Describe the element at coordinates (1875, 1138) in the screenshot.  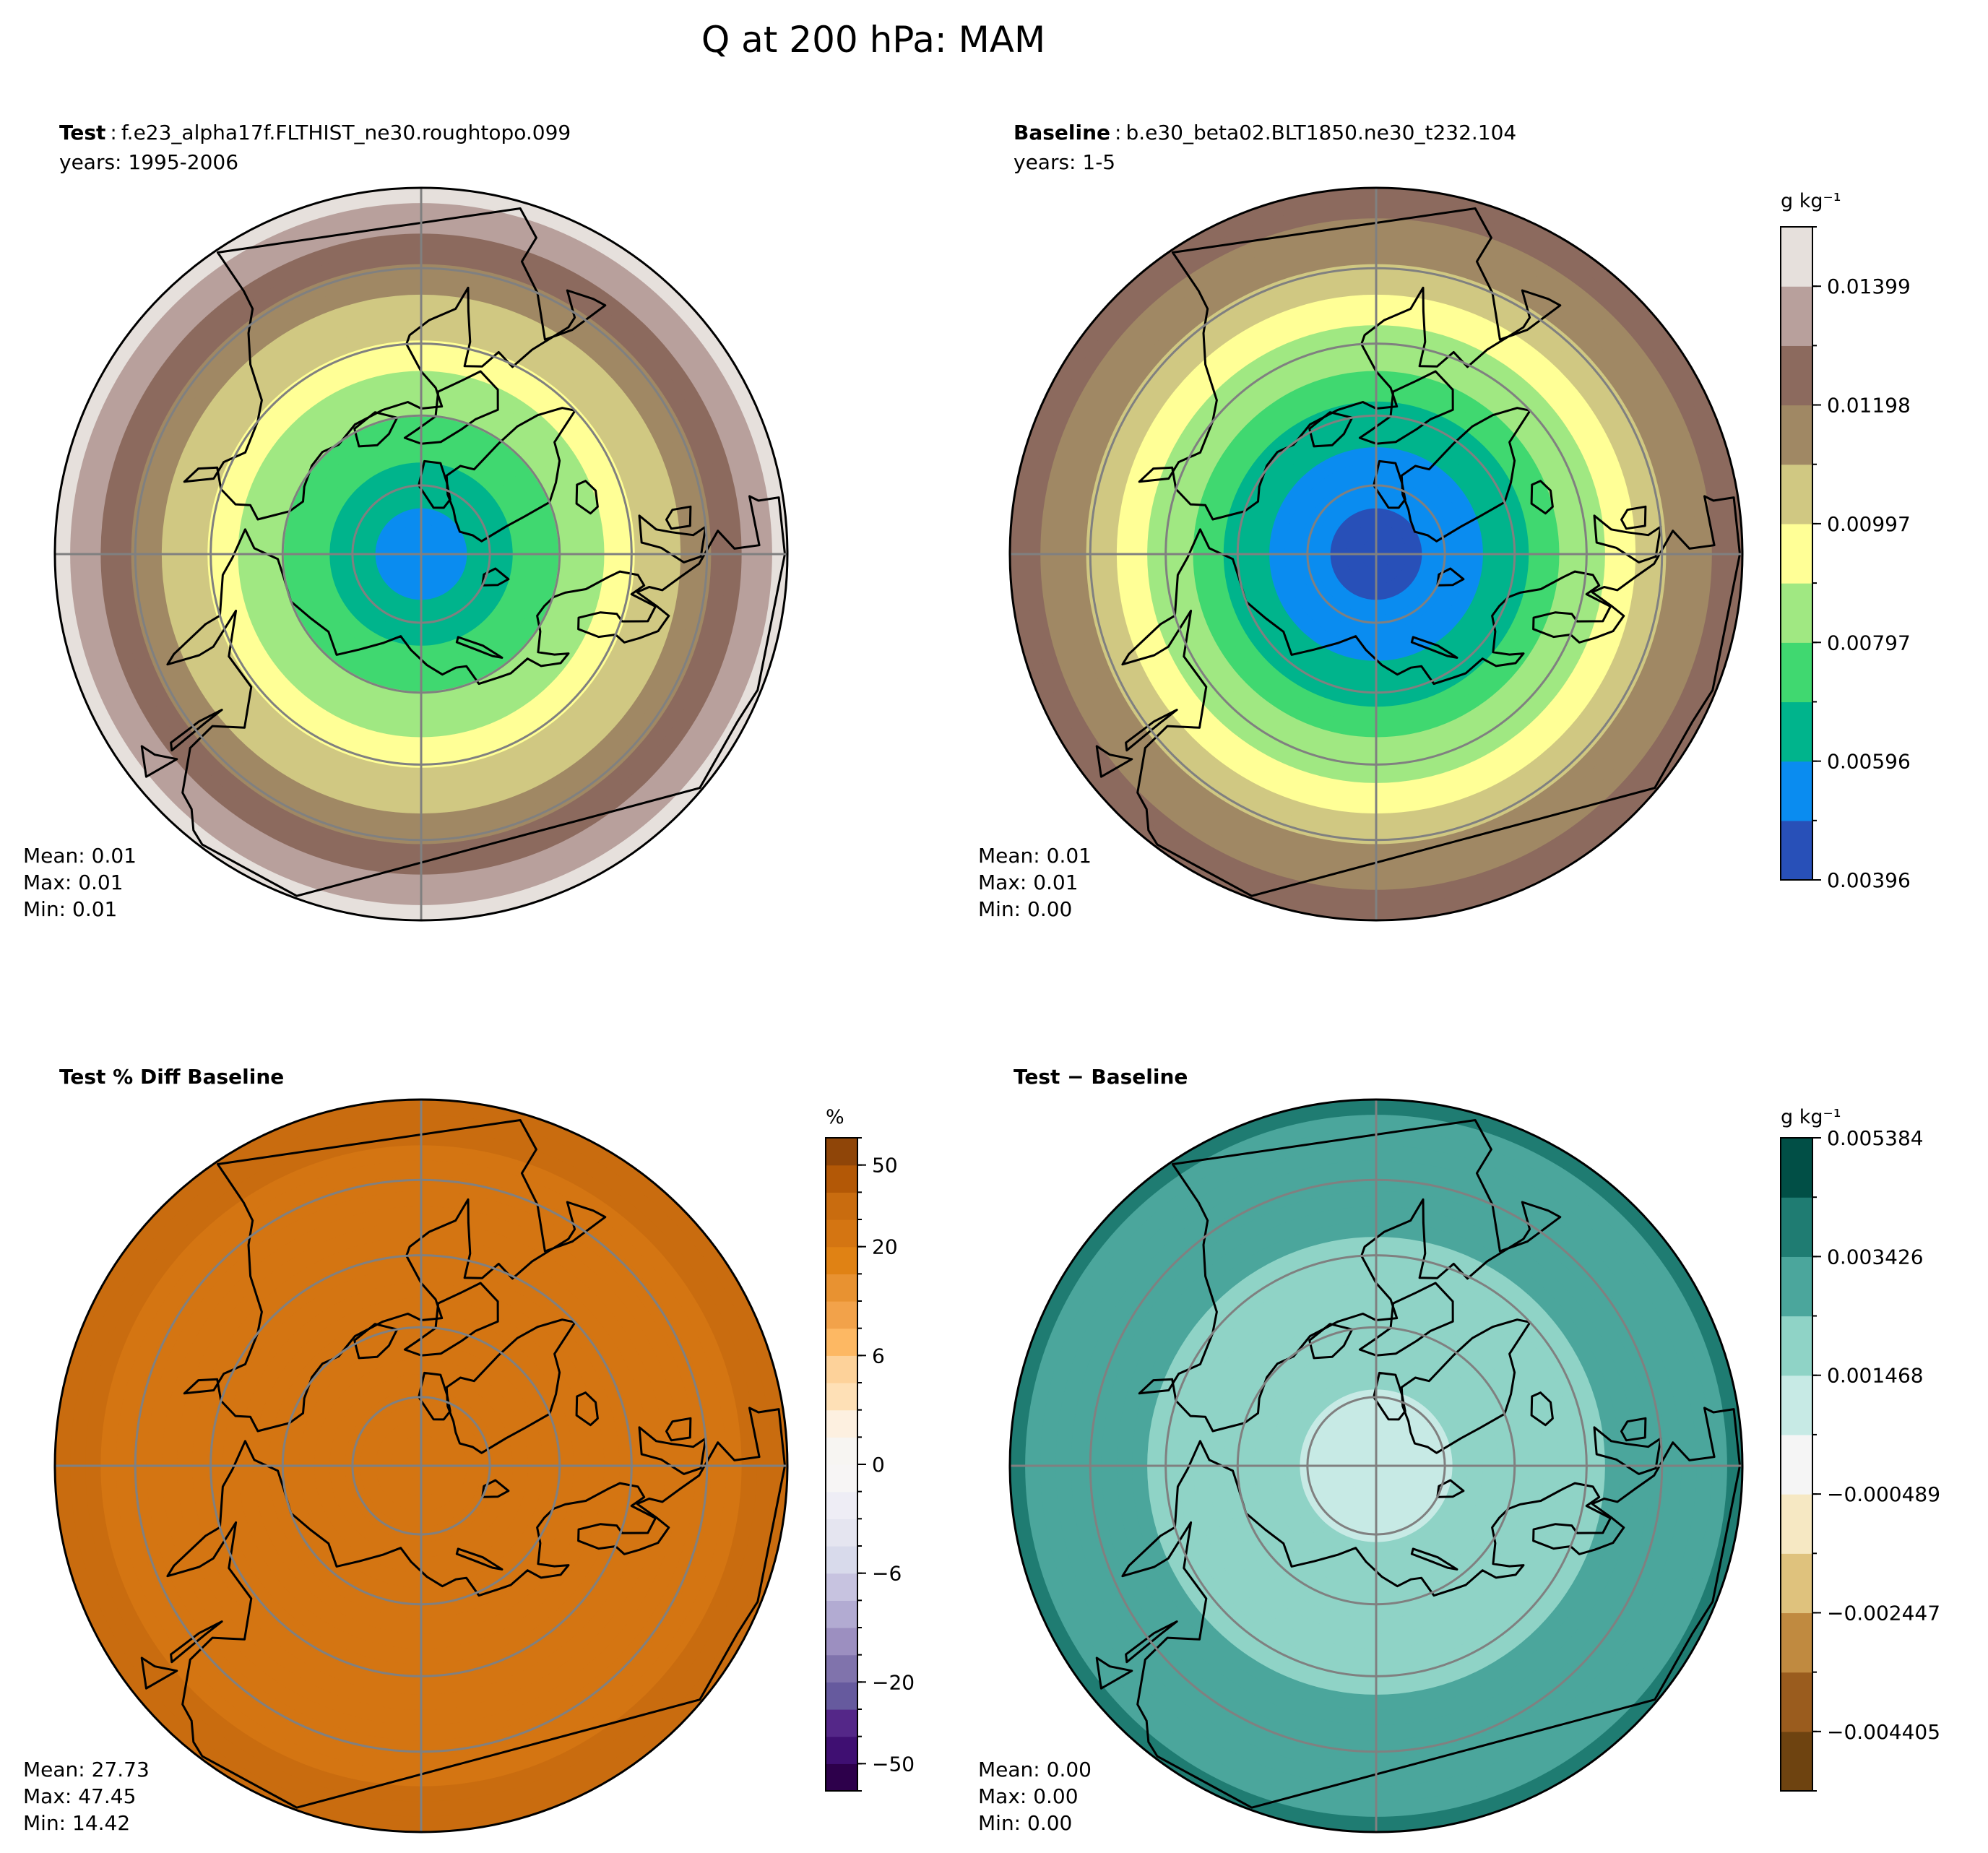
I see `colorbar-tick-label: 0.005384` at that location.